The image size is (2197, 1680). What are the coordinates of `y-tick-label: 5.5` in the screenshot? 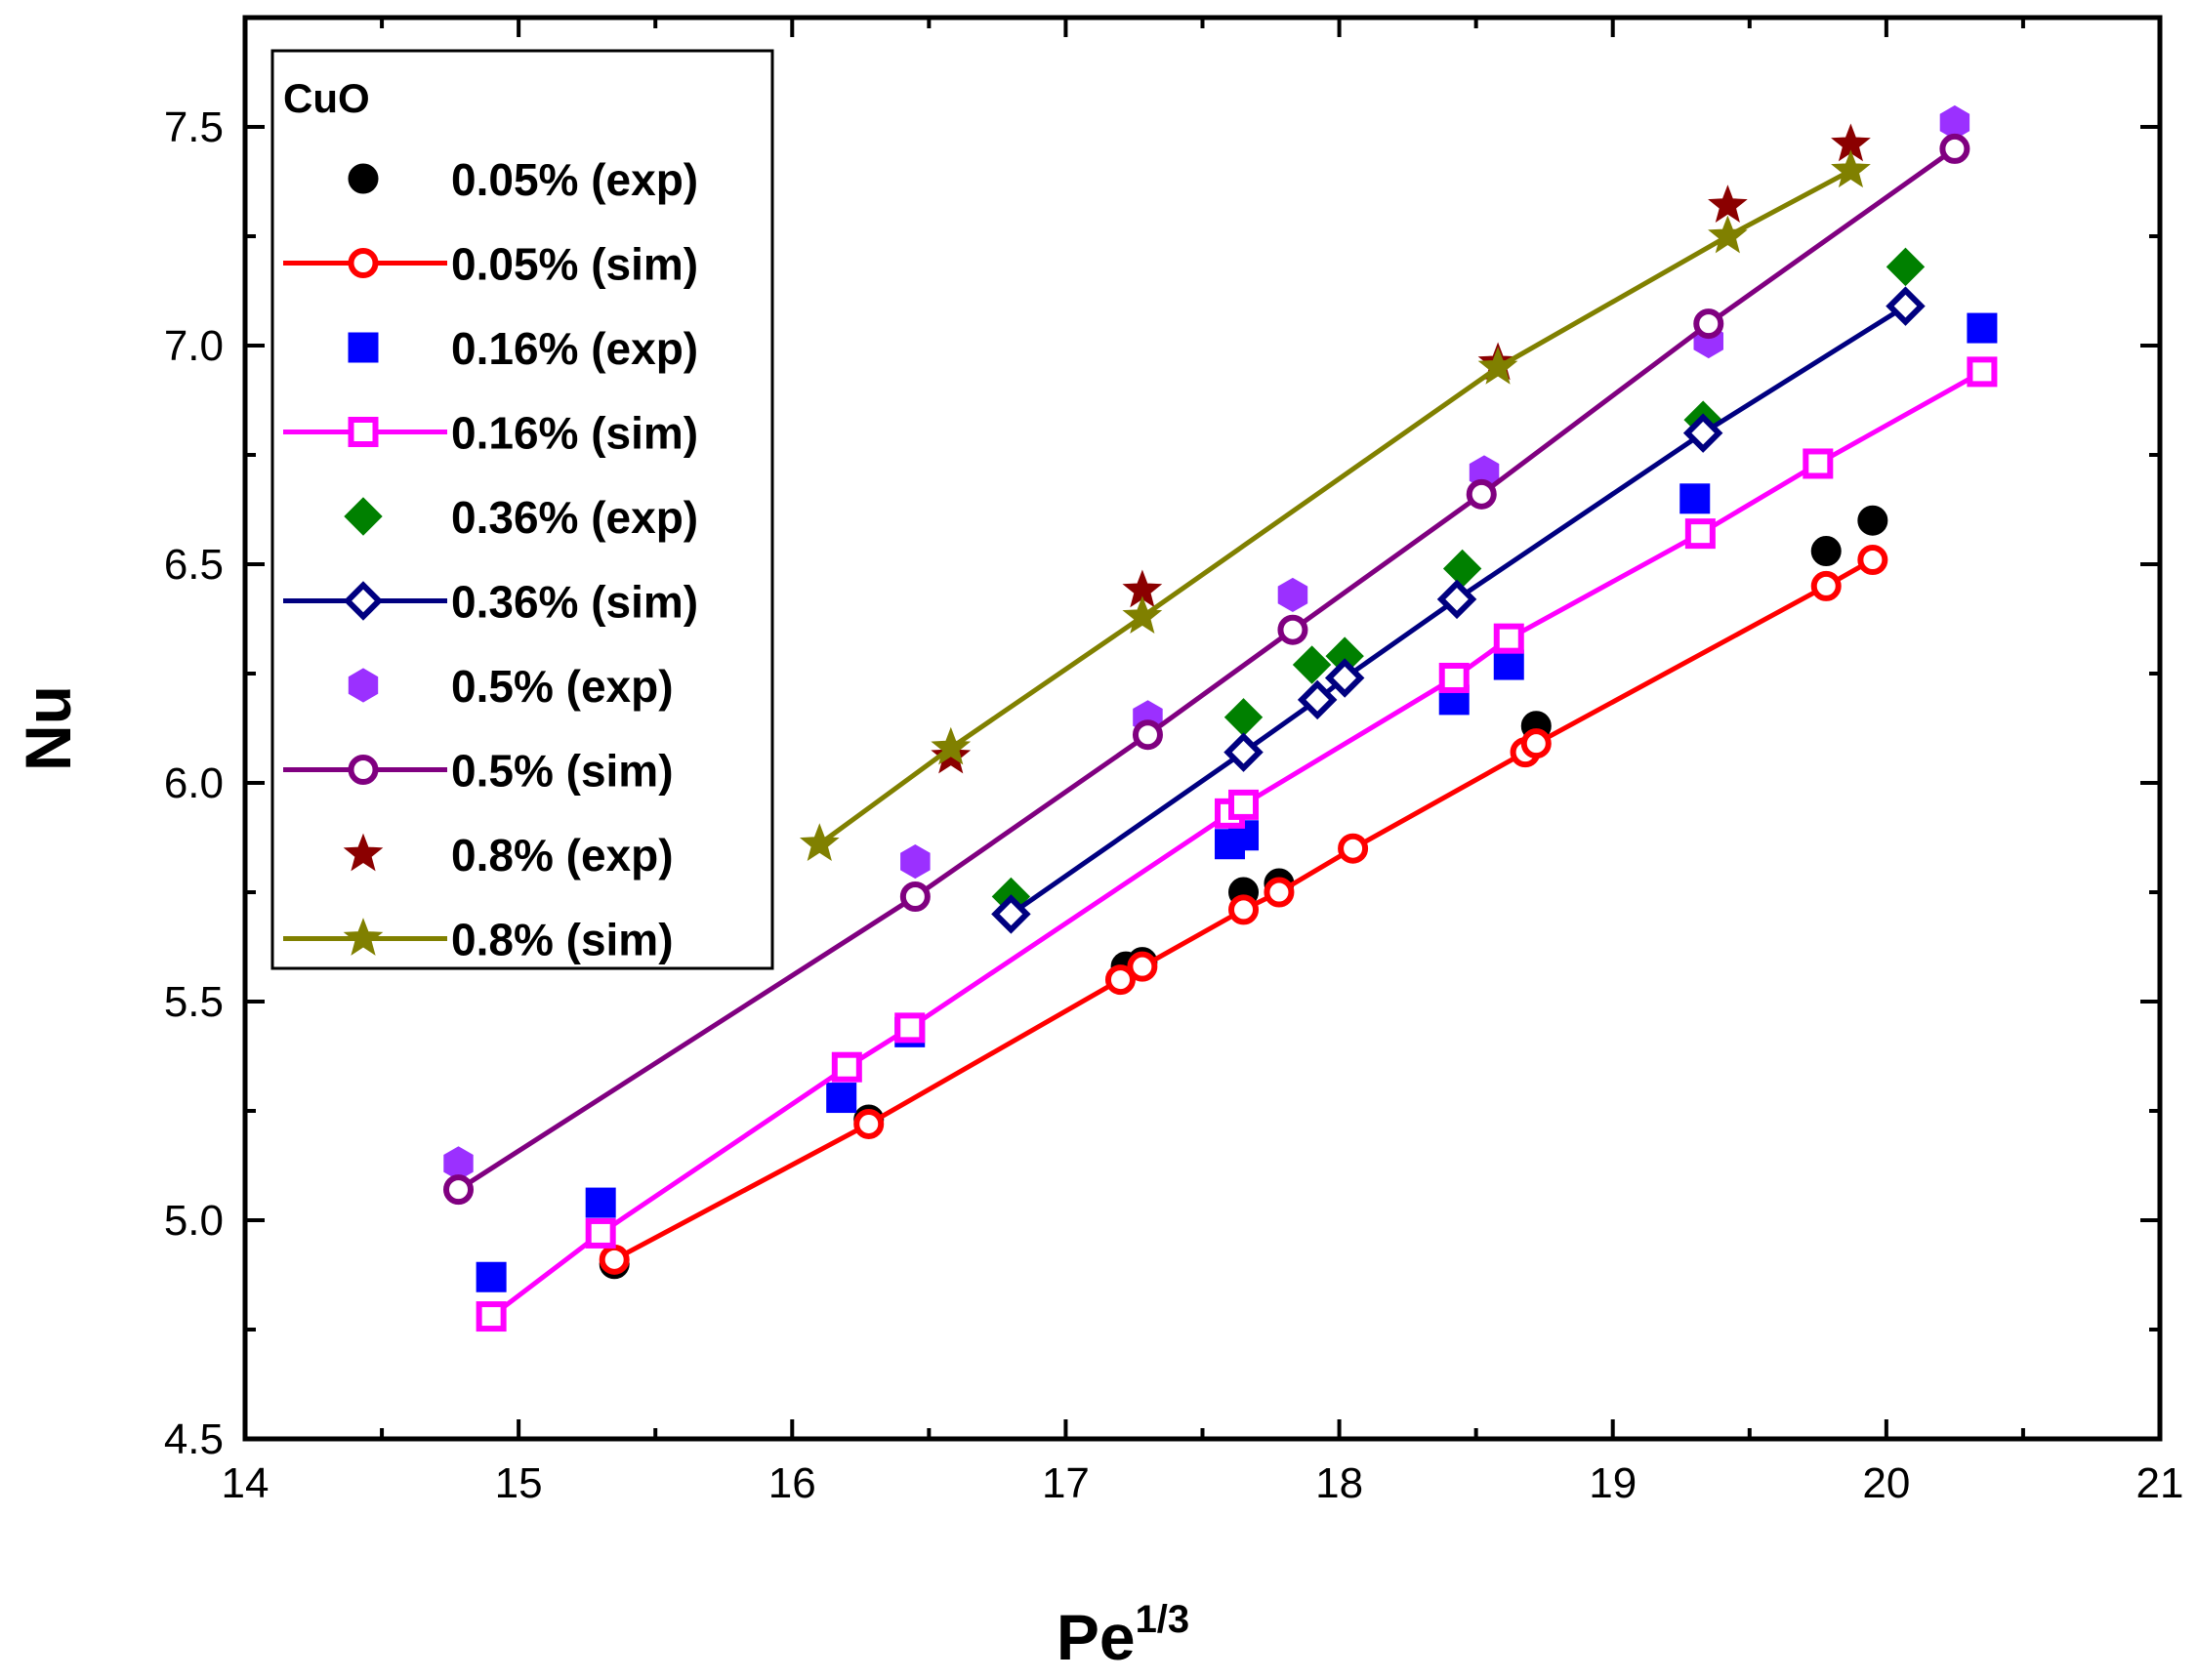 It's located at (194, 1002).